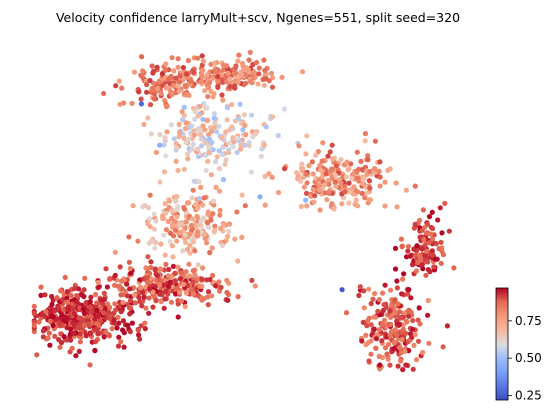 This screenshot has height=416, width=556. I want to click on colorbar-tick-label: 0.50, so click(528, 358).